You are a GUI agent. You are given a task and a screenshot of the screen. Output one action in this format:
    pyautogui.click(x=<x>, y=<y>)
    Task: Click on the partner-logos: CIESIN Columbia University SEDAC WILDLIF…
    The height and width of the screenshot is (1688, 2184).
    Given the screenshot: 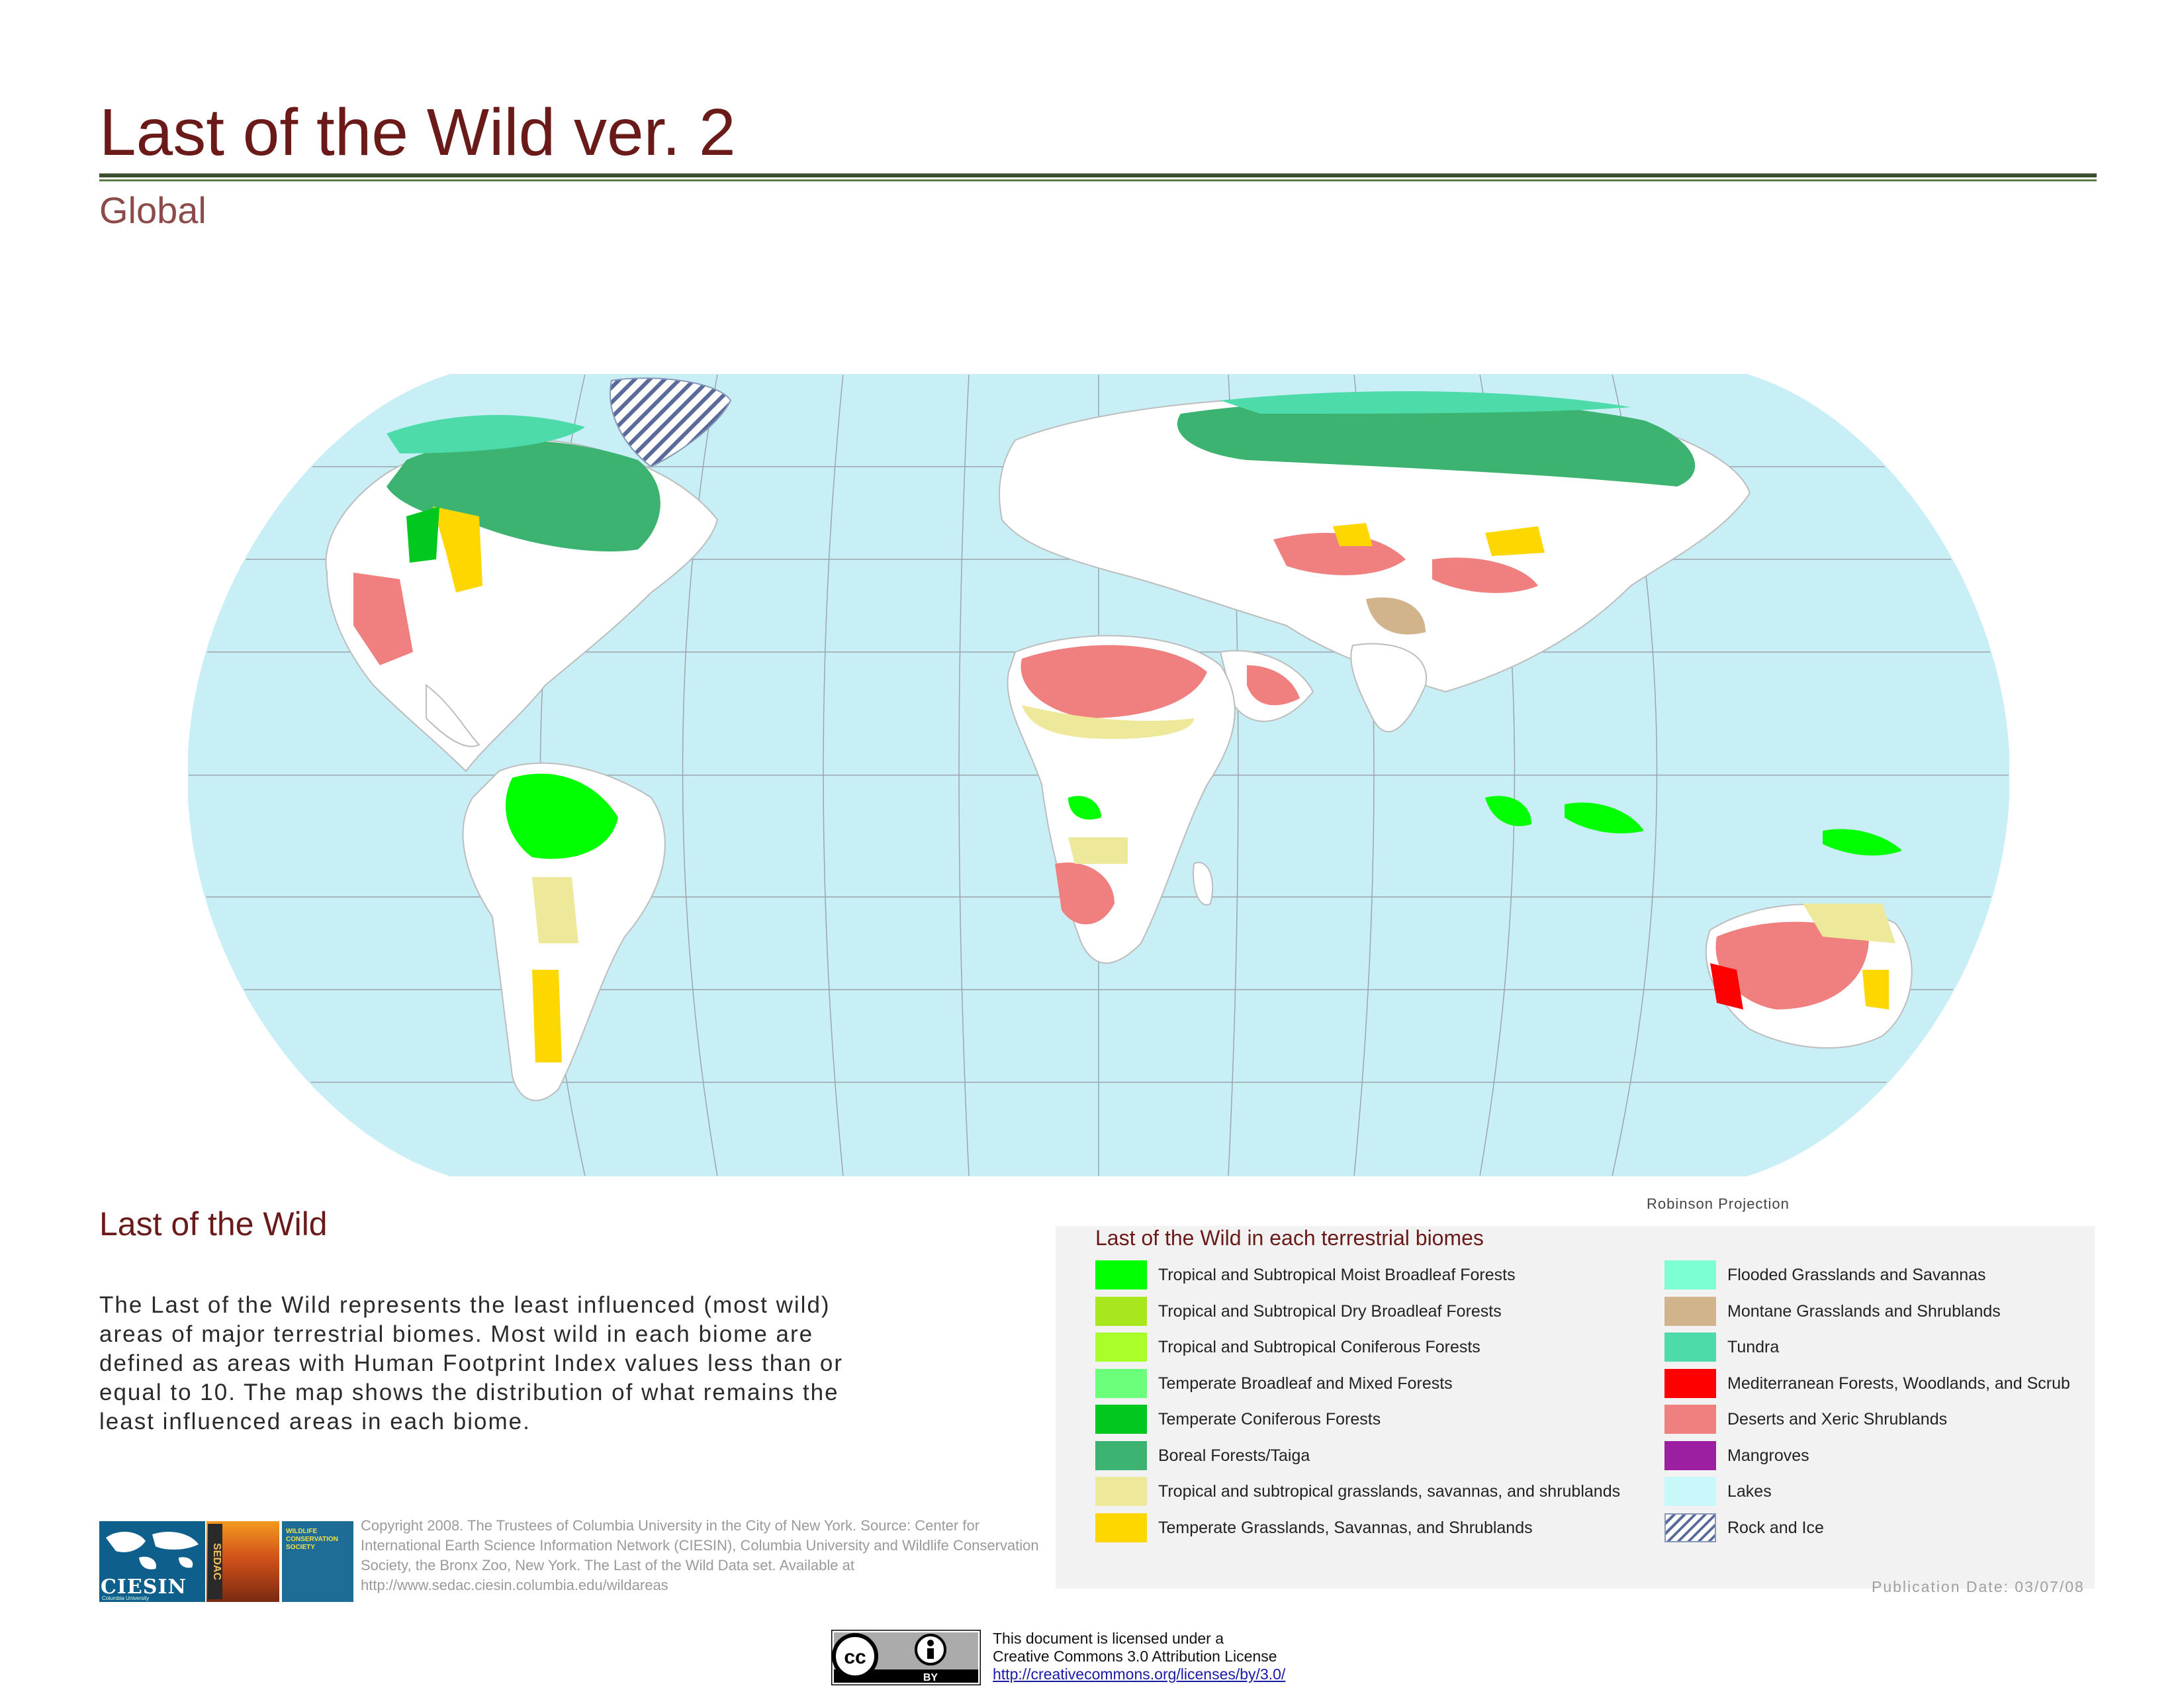 What is the action you would take?
    pyautogui.click(x=226, y=1561)
    